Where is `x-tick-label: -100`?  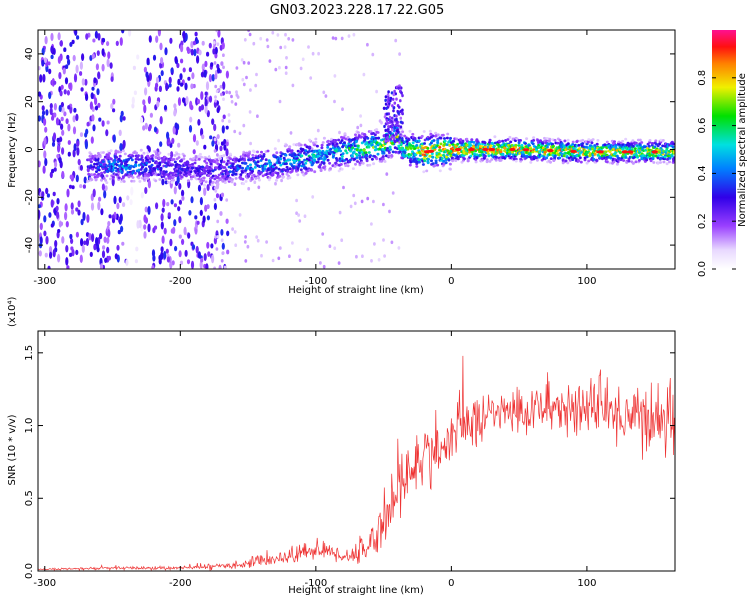 x-tick-label: -100 is located at coordinates (315, 583).